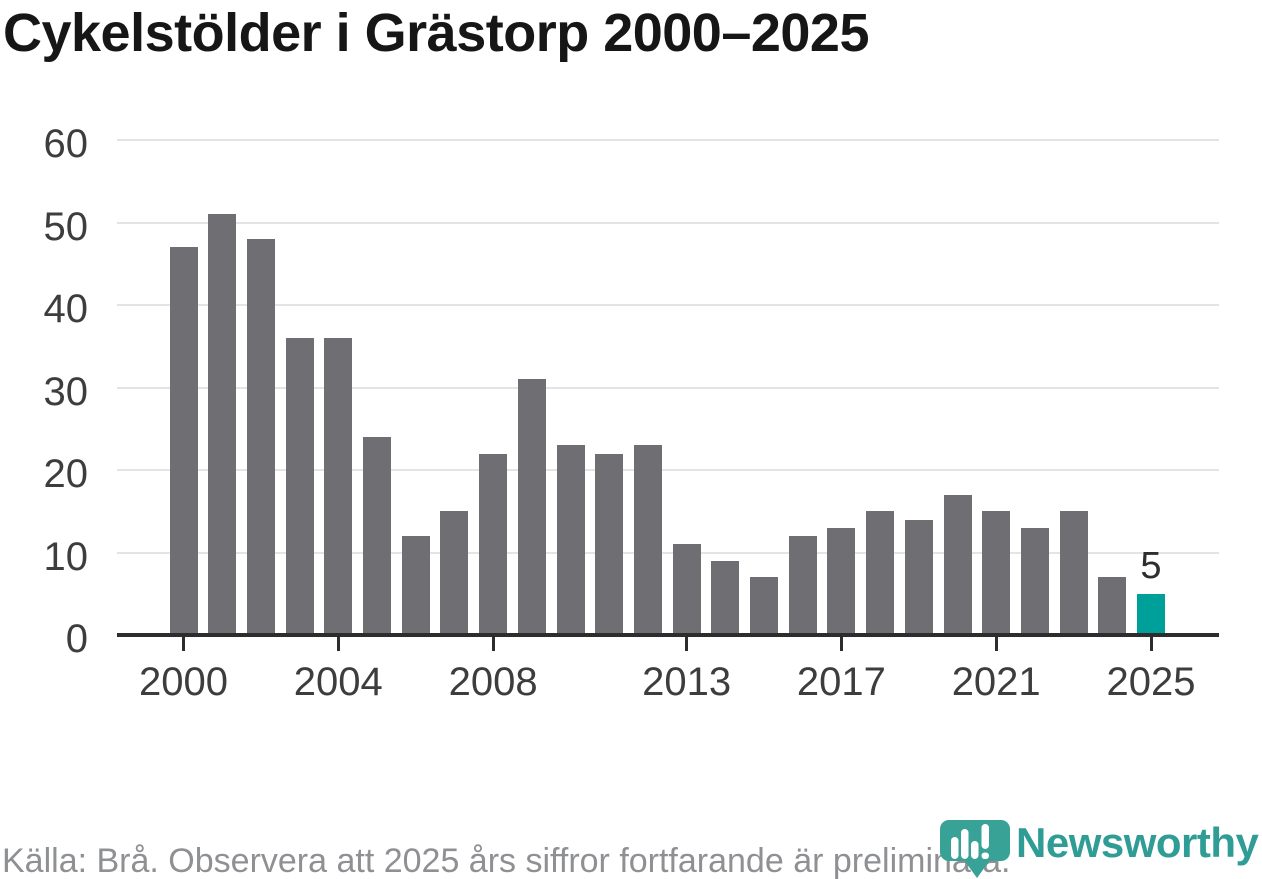 Image resolution: width=1262 pixels, height=879 pixels. I want to click on newsworthy-wordmark: Newsworthy, so click(1137, 842).